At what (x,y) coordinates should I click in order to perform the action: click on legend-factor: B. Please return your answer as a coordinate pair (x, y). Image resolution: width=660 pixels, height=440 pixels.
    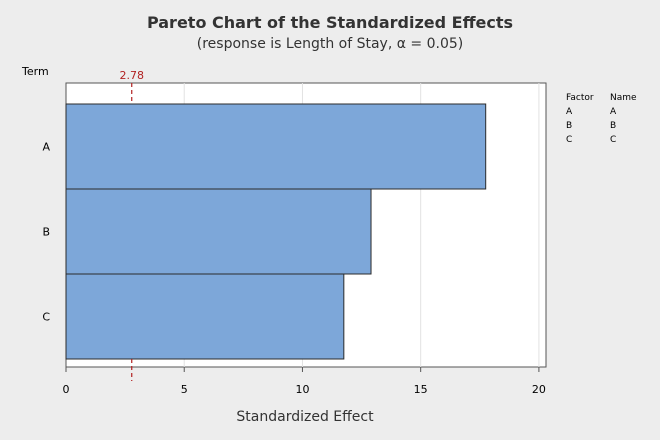
    Looking at the image, I should click on (569, 126).